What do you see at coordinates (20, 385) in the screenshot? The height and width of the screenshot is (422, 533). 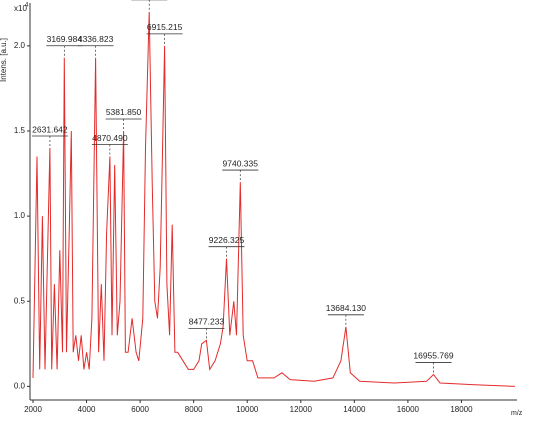 I see `y-tick-label: 0.0` at bounding box center [20, 385].